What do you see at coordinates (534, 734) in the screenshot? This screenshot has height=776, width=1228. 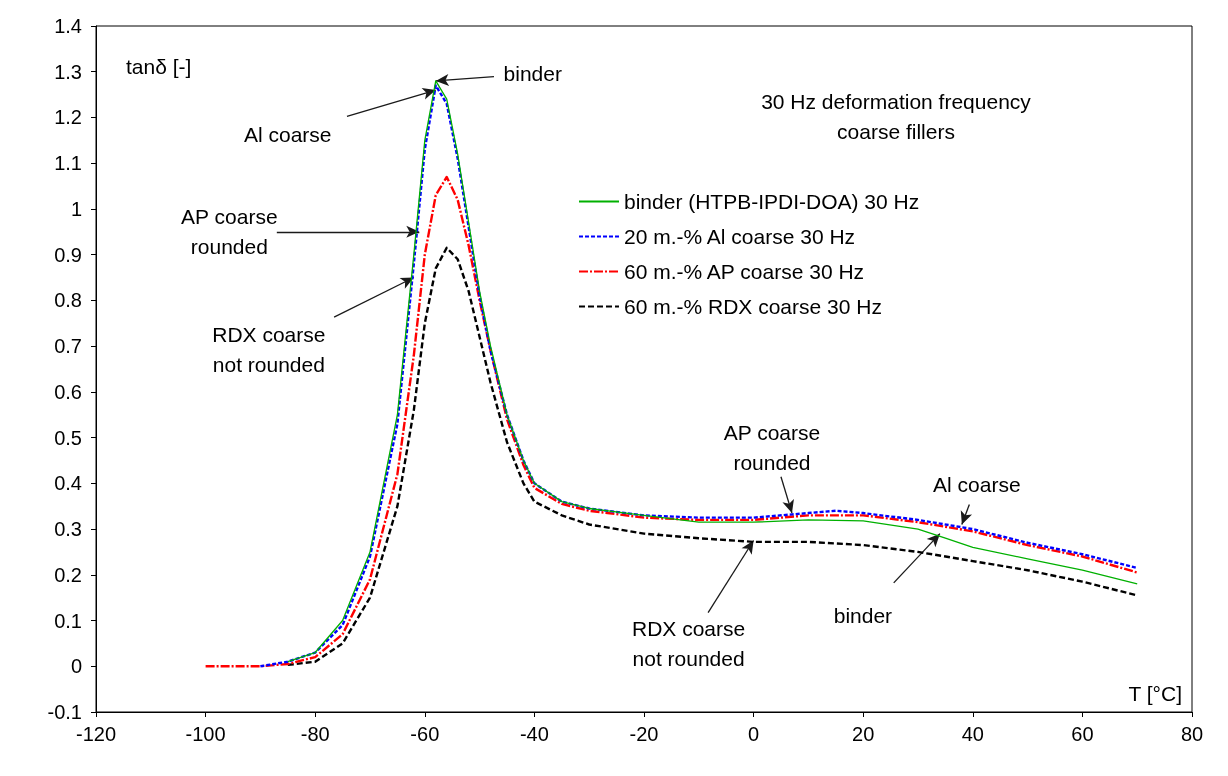 I see `x-tick-label: -40` at bounding box center [534, 734].